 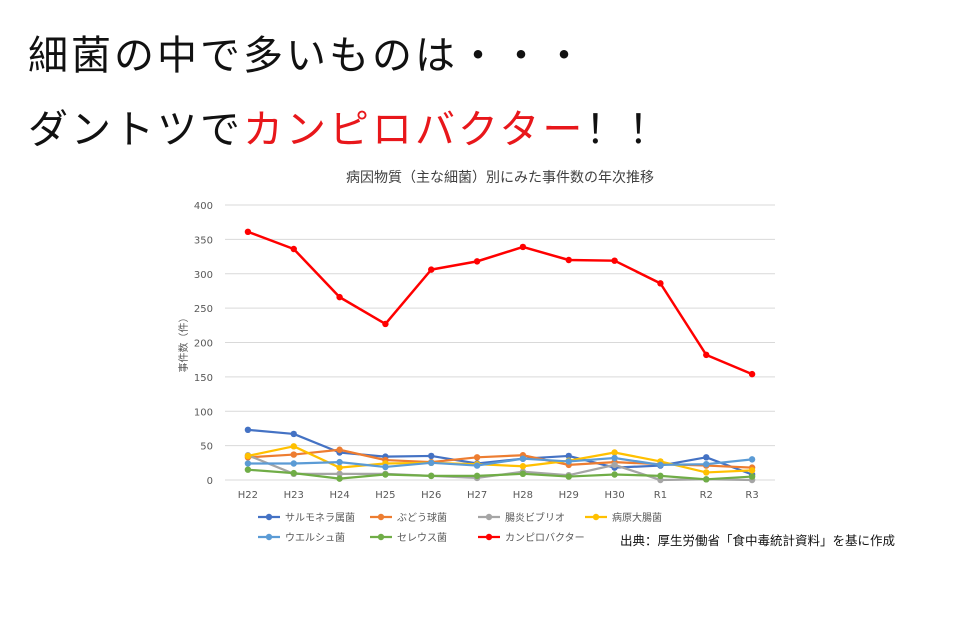 What do you see at coordinates (315, 538) in the screenshot?
I see `legend-label: ウエルシュ菌` at bounding box center [315, 538].